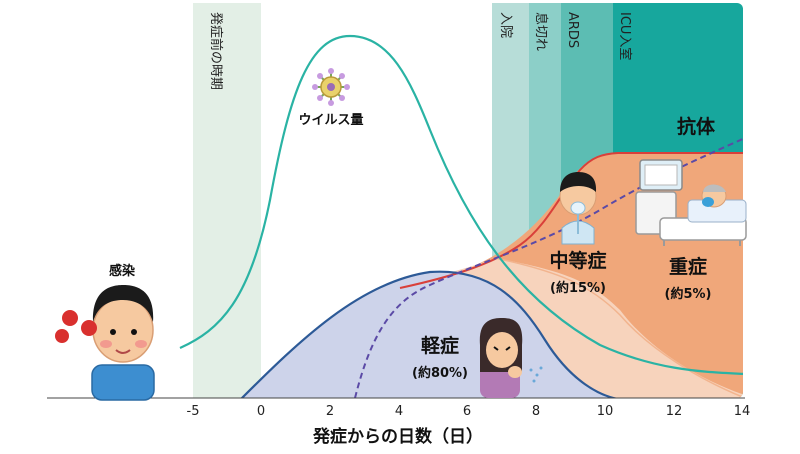 The width and height of the screenshot is (800, 454). What do you see at coordinates (330, 411) in the screenshot?
I see `x-tick: 2` at bounding box center [330, 411].